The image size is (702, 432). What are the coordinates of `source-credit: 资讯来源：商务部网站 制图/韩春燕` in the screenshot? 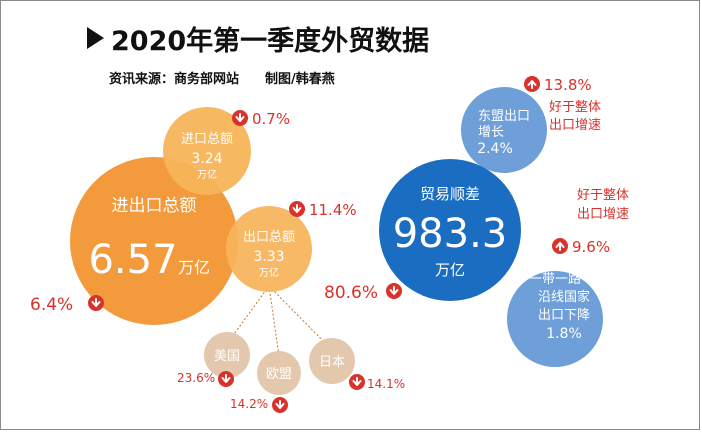 It's located at (222, 79).